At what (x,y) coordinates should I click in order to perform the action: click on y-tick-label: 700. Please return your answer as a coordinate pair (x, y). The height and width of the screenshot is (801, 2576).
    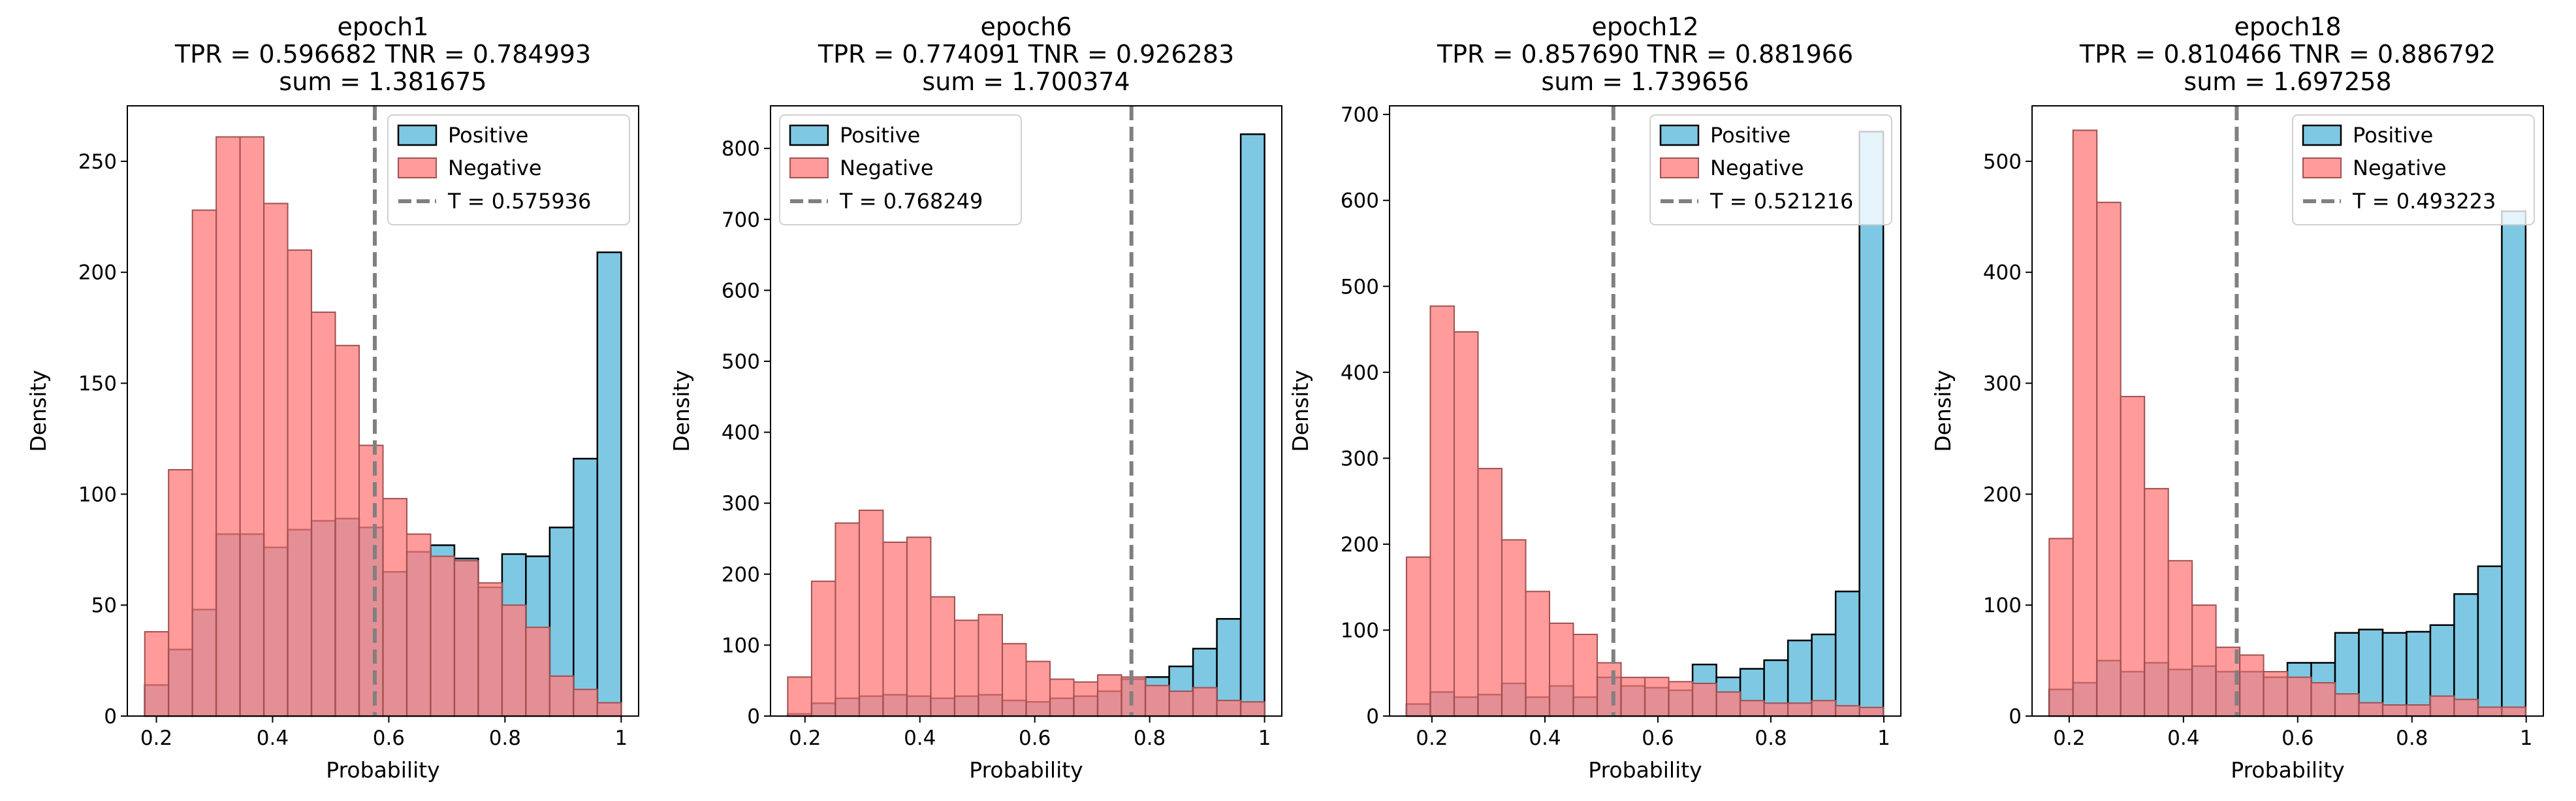
    Looking at the image, I should click on (1360, 115).